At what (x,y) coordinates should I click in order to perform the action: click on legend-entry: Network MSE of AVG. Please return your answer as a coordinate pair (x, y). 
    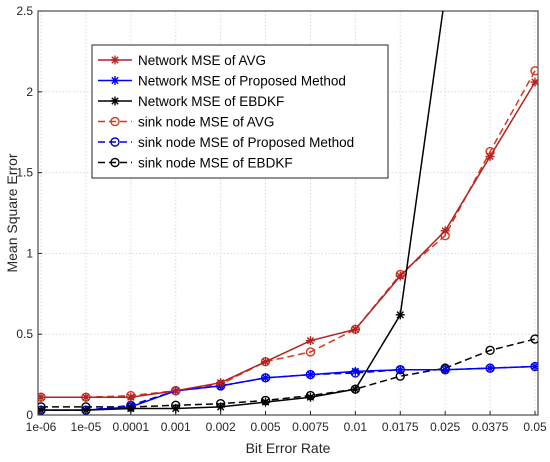
    Looking at the image, I should click on (182, 60).